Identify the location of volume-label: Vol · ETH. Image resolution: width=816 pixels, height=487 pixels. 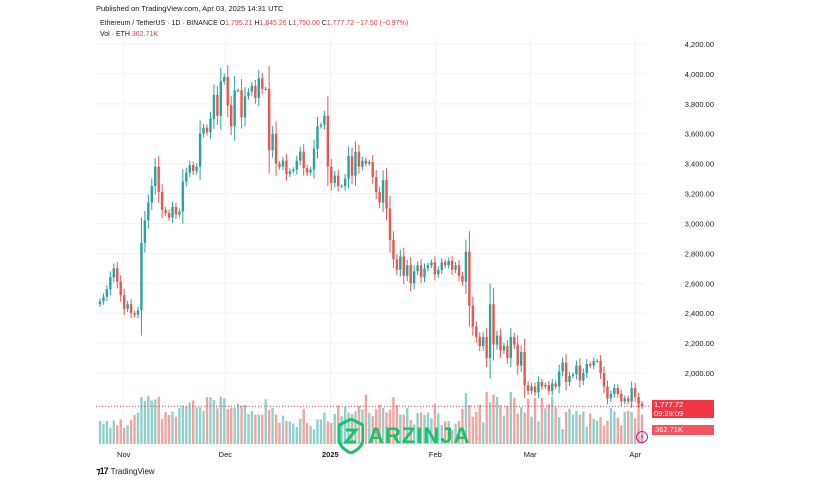
(115, 34).